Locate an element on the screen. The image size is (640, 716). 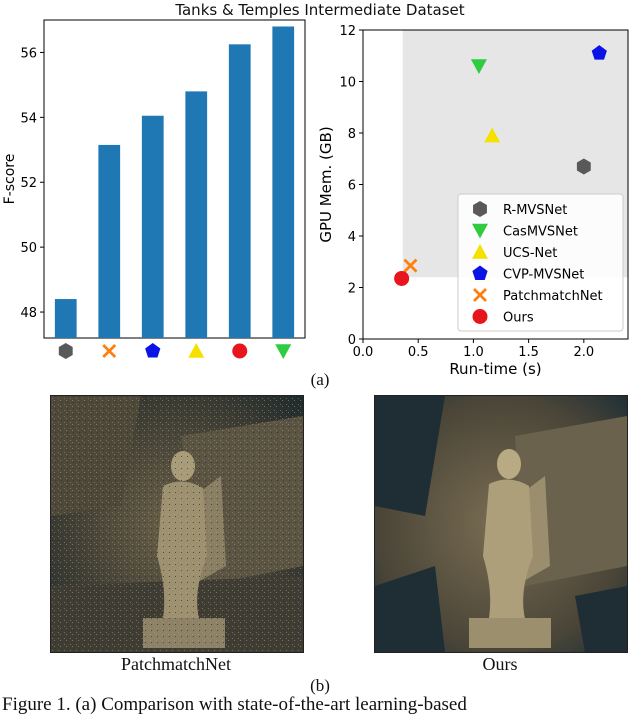
scatter-y-tick-label: 6 is located at coordinates (352, 186).